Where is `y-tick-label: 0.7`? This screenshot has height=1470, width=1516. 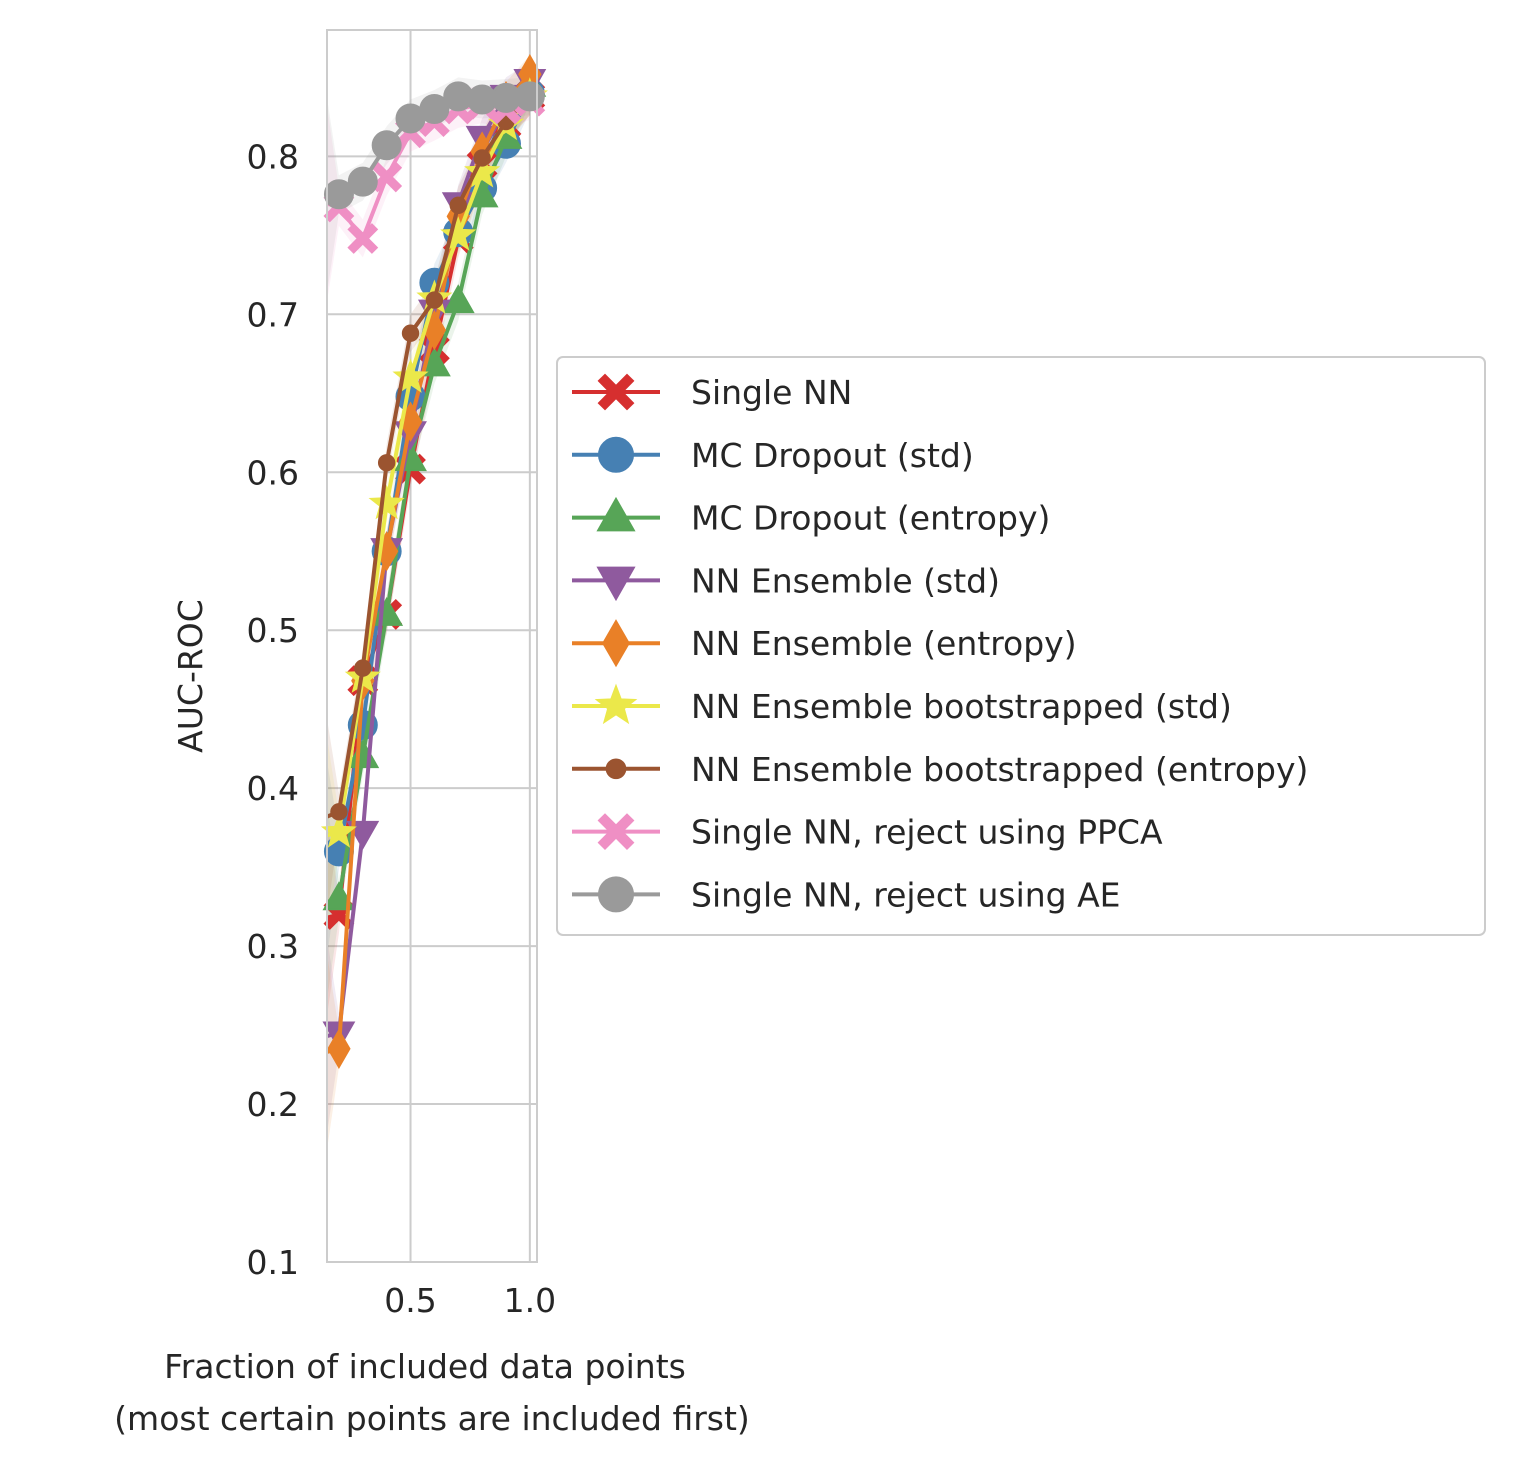
y-tick-label: 0.7 is located at coordinates (273, 314).